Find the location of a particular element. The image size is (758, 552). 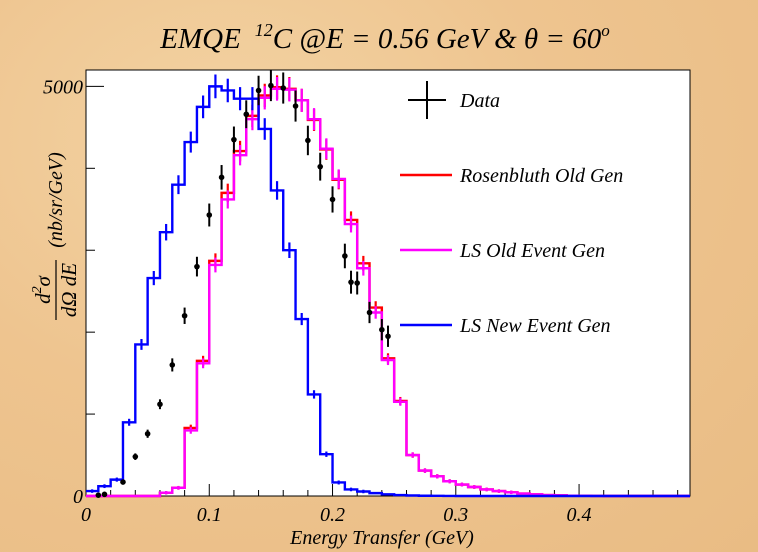

y-tick-label: 0 is located at coordinates (78, 497).